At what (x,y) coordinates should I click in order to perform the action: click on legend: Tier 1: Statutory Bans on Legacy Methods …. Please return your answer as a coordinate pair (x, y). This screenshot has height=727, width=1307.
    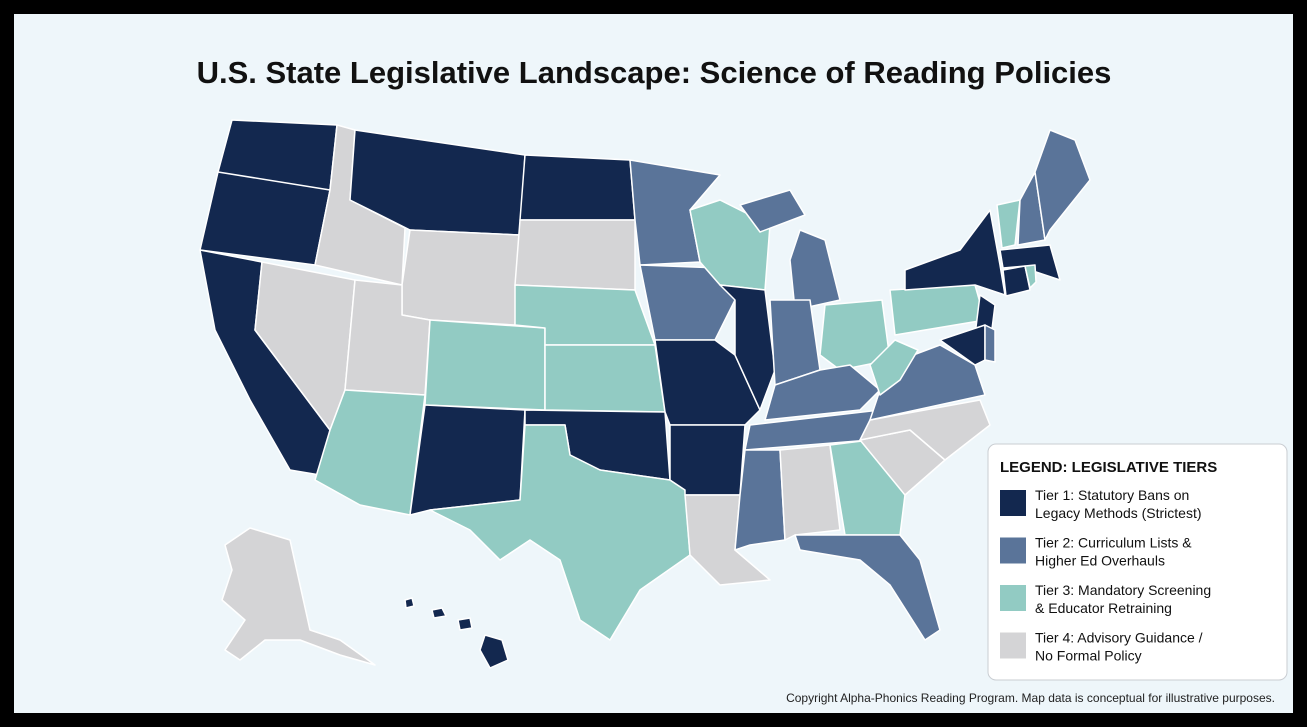
    Looking at the image, I should click on (1105, 575).